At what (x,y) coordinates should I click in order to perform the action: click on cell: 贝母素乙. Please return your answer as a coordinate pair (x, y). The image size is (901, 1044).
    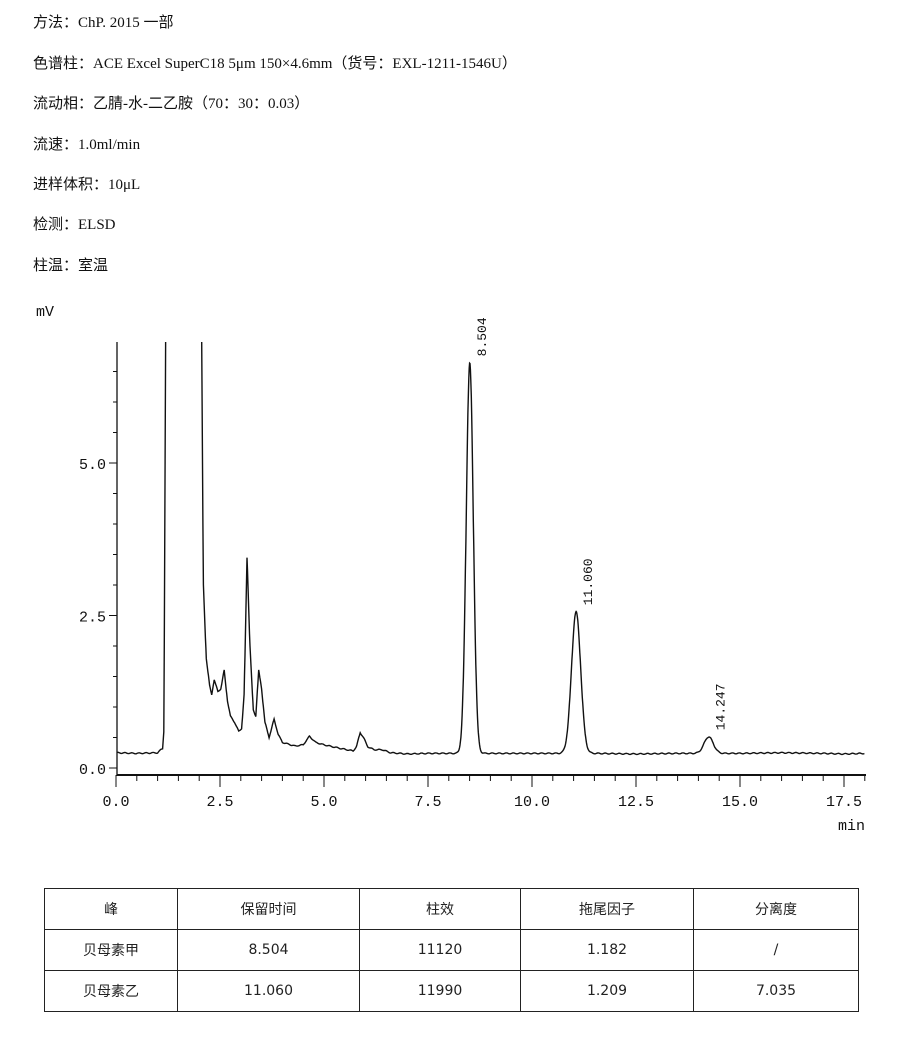
    Looking at the image, I should click on (111, 991).